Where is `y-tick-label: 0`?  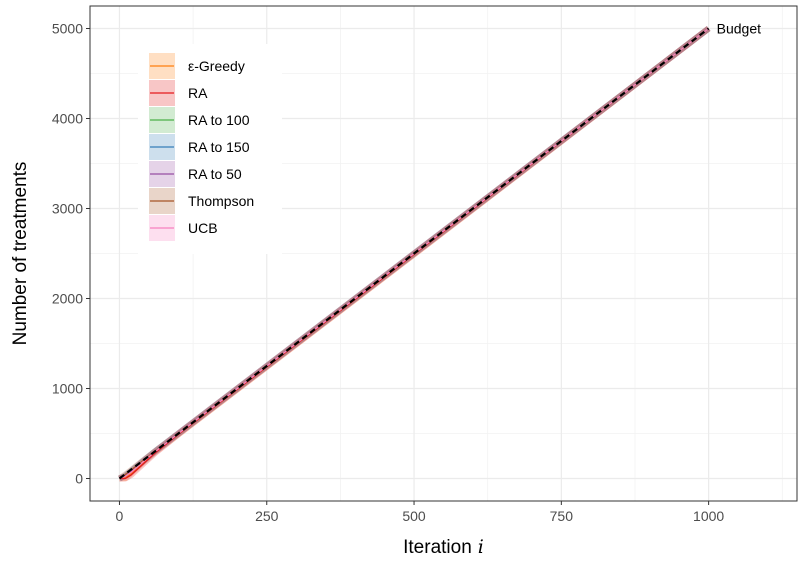 y-tick-label: 0 is located at coordinates (79, 479).